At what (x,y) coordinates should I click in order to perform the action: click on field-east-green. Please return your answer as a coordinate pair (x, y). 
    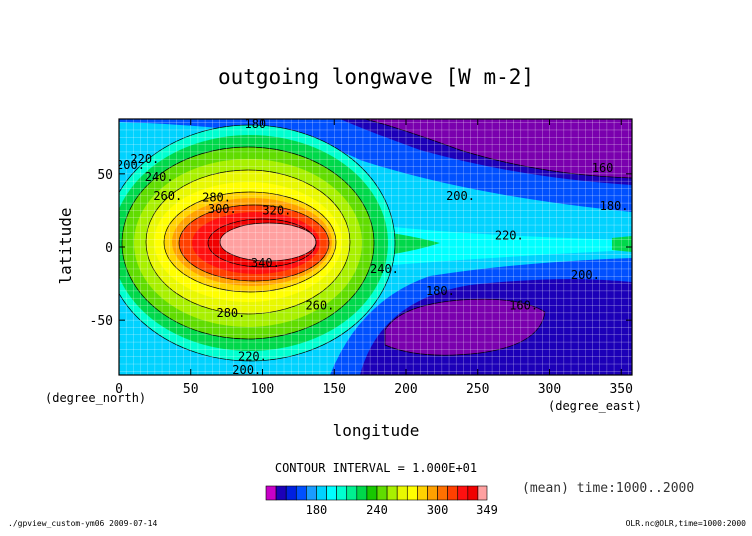
    Looking at the image, I should click on (622, 244).